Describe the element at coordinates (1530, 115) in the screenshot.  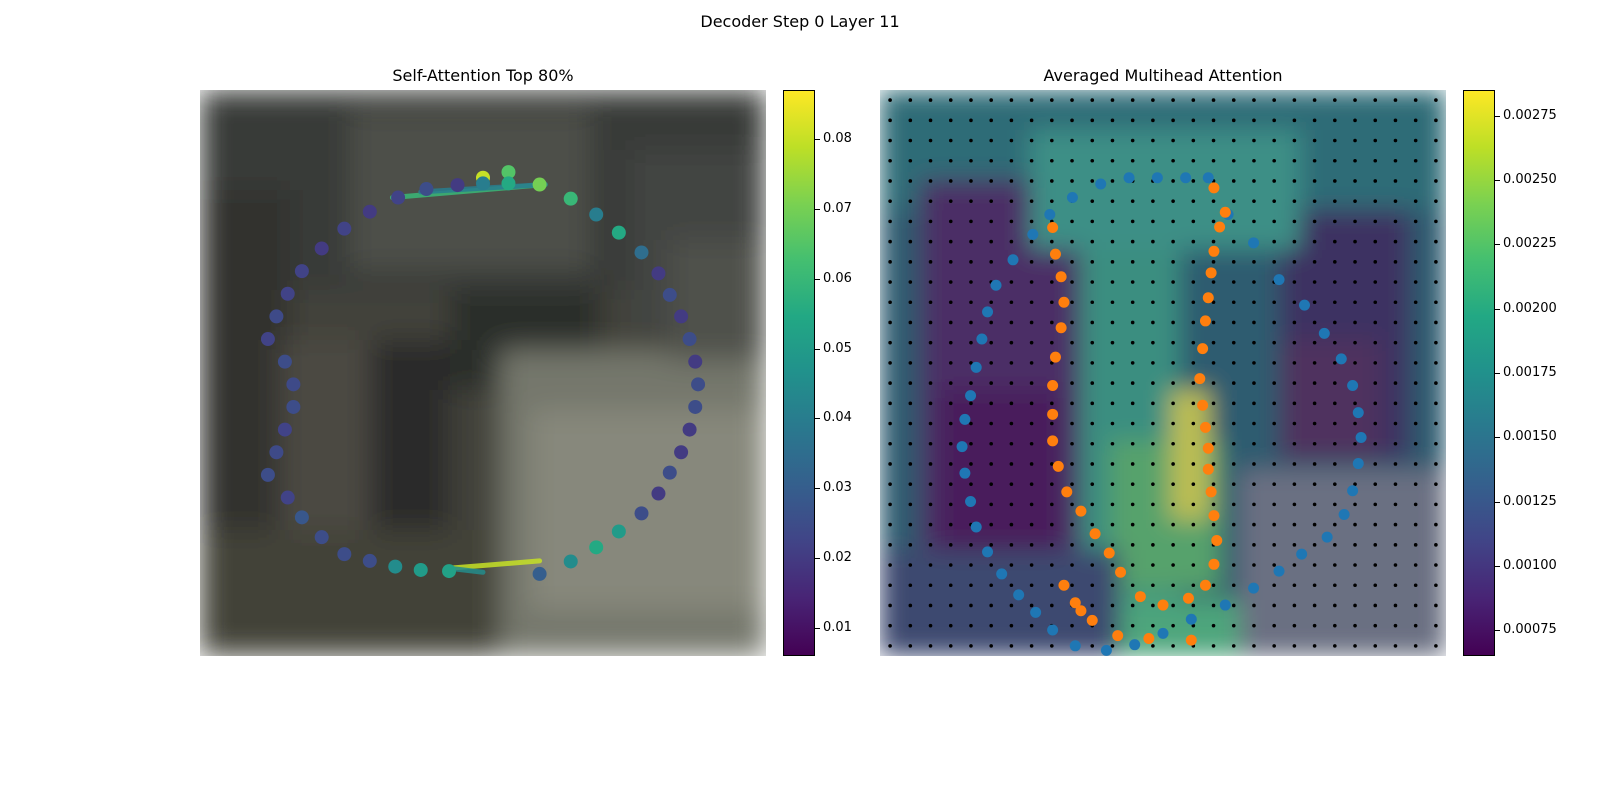
I see `colorbar-tick-label: 0.00275` at that location.